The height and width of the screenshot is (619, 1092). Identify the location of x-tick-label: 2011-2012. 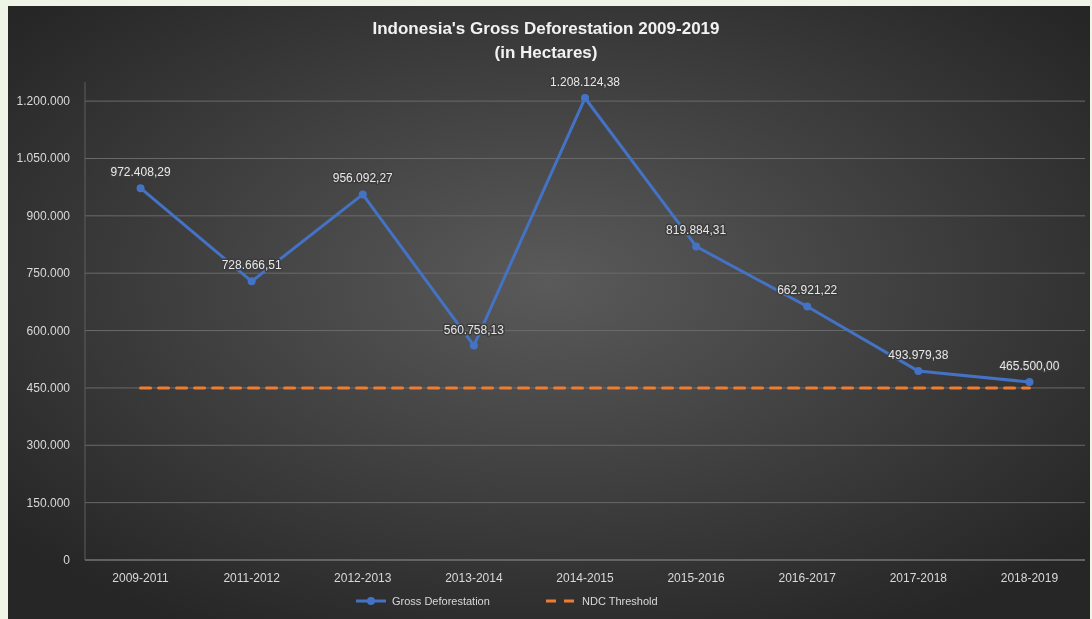
(252, 578).